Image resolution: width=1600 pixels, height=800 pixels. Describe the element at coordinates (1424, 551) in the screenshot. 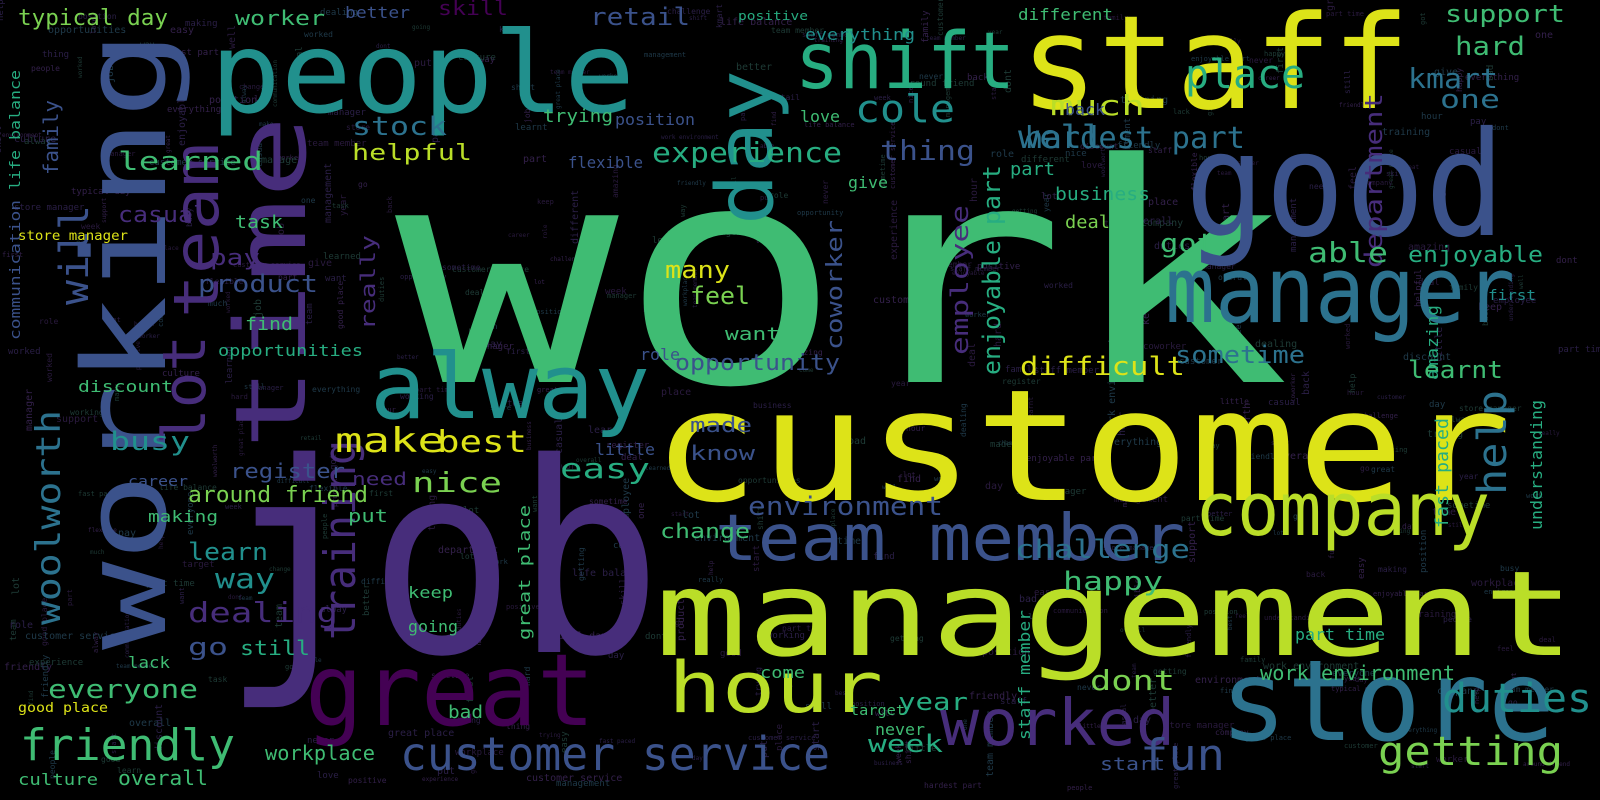

I see `filler-word: position` at that location.